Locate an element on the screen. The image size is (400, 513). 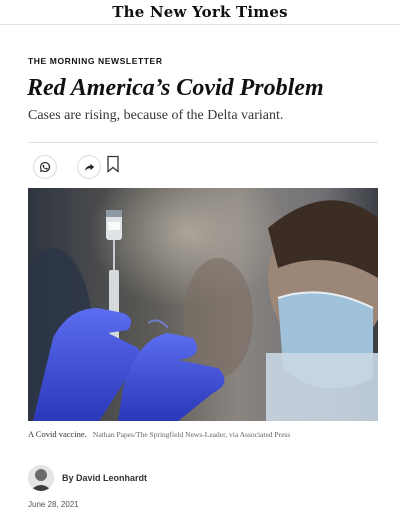
nyt-logo: The New York Times is located at coordinates (200, 12).